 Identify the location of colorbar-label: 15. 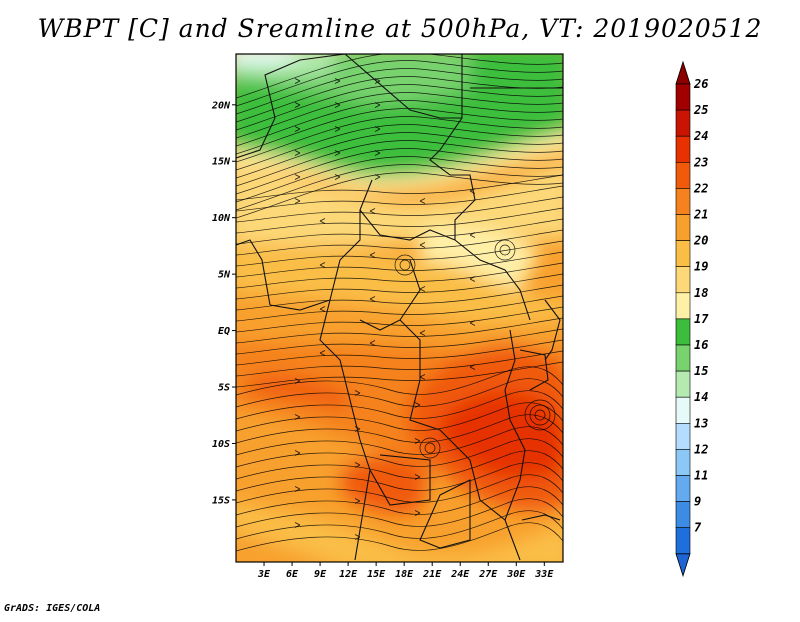
(701, 371).